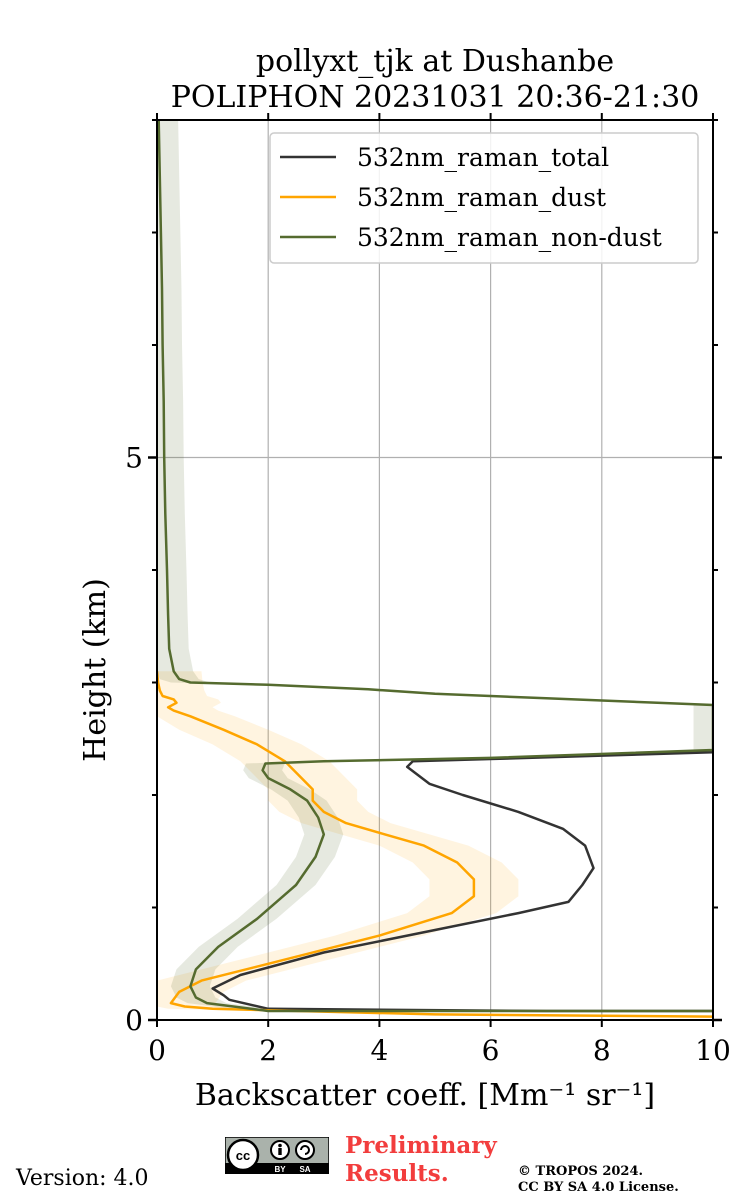 This screenshot has height=1200, width=750. I want to click on by-text: BY, so click(280, 1169).